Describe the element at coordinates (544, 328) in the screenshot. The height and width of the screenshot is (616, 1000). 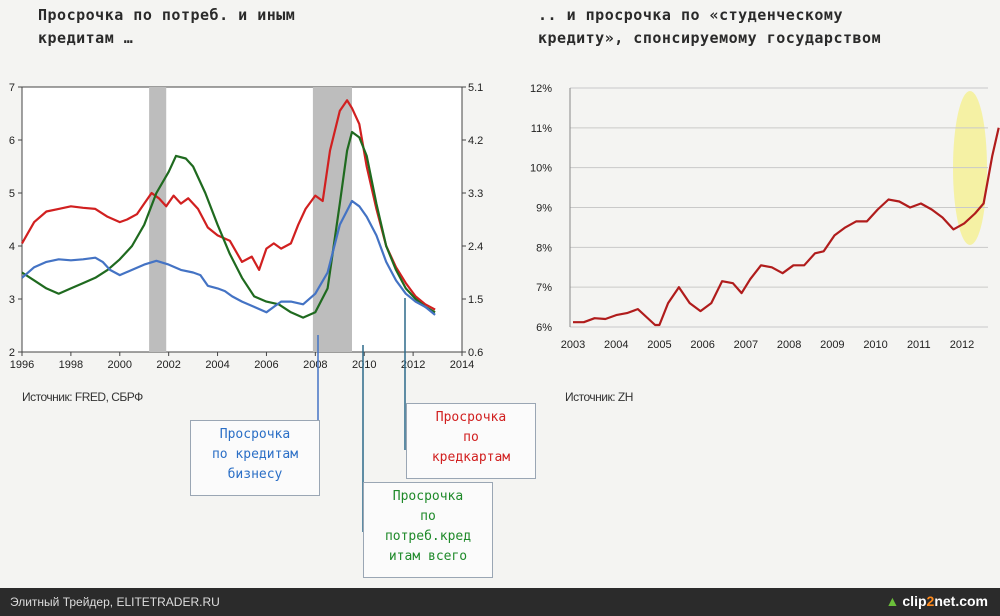
I see `y-tick-label: 6%` at that location.